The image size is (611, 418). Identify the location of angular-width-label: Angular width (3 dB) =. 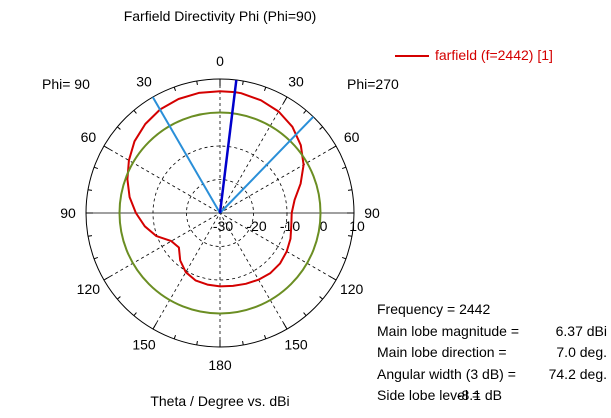
(446, 373).